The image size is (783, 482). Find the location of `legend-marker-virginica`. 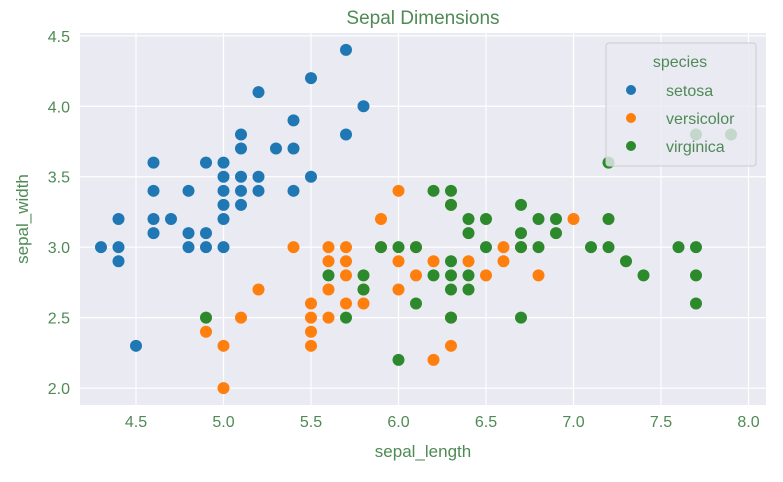

legend-marker-virginica is located at coordinates (631, 146).